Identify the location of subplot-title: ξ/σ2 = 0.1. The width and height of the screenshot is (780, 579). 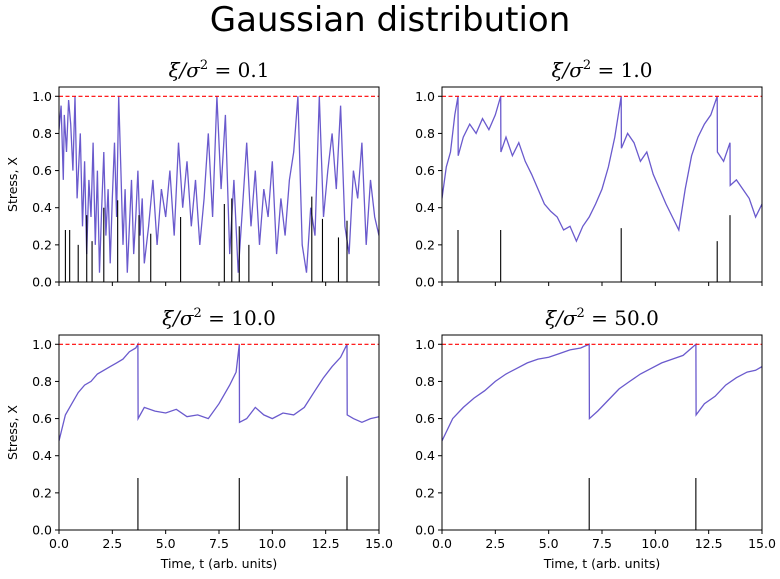
(219, 70).